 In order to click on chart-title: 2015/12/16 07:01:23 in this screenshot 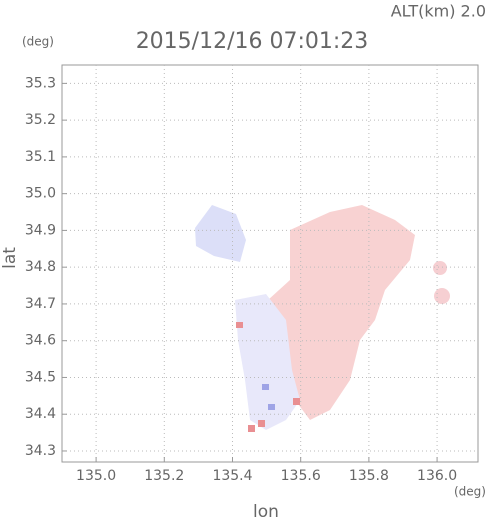, I will do `click(252, 41)`.